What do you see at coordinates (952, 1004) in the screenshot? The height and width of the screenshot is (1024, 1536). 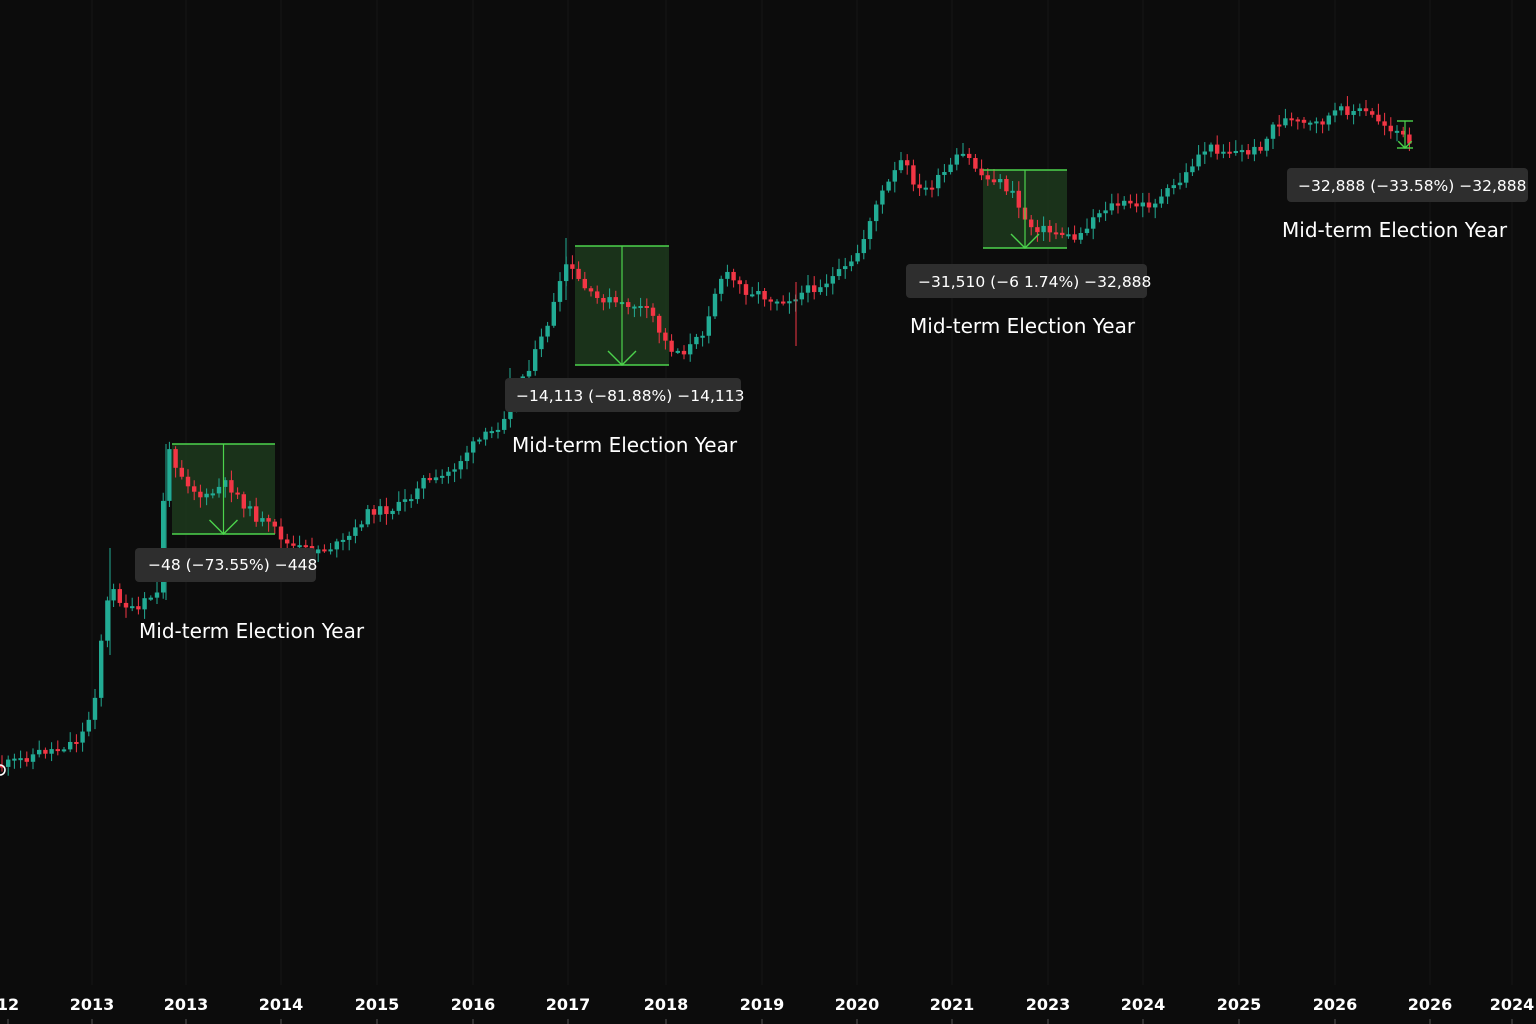 I see `x-tick-label: 2021` at bounding box center [952, 1004].